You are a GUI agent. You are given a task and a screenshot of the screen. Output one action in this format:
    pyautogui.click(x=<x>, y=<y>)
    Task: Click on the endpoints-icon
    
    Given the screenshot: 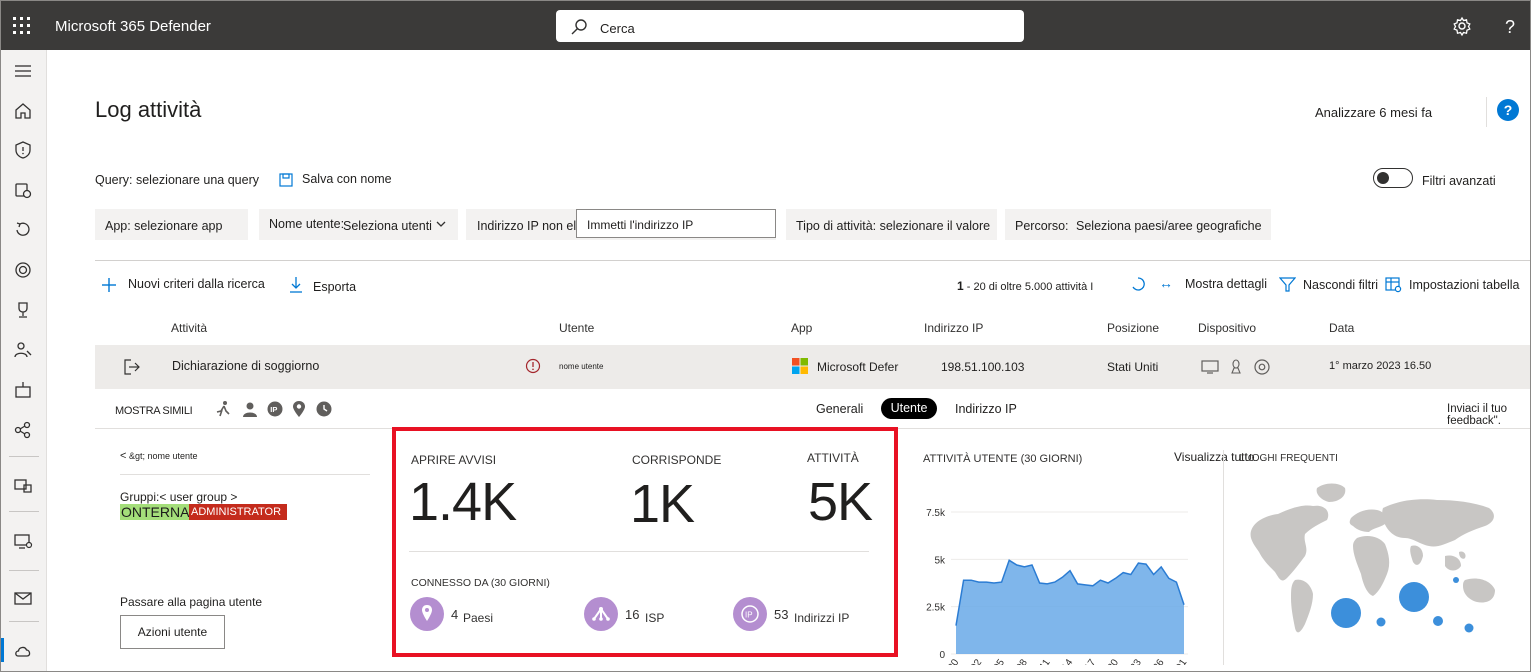 What is the action you would take?
    pyautogui.click(x=23, y=541)
    